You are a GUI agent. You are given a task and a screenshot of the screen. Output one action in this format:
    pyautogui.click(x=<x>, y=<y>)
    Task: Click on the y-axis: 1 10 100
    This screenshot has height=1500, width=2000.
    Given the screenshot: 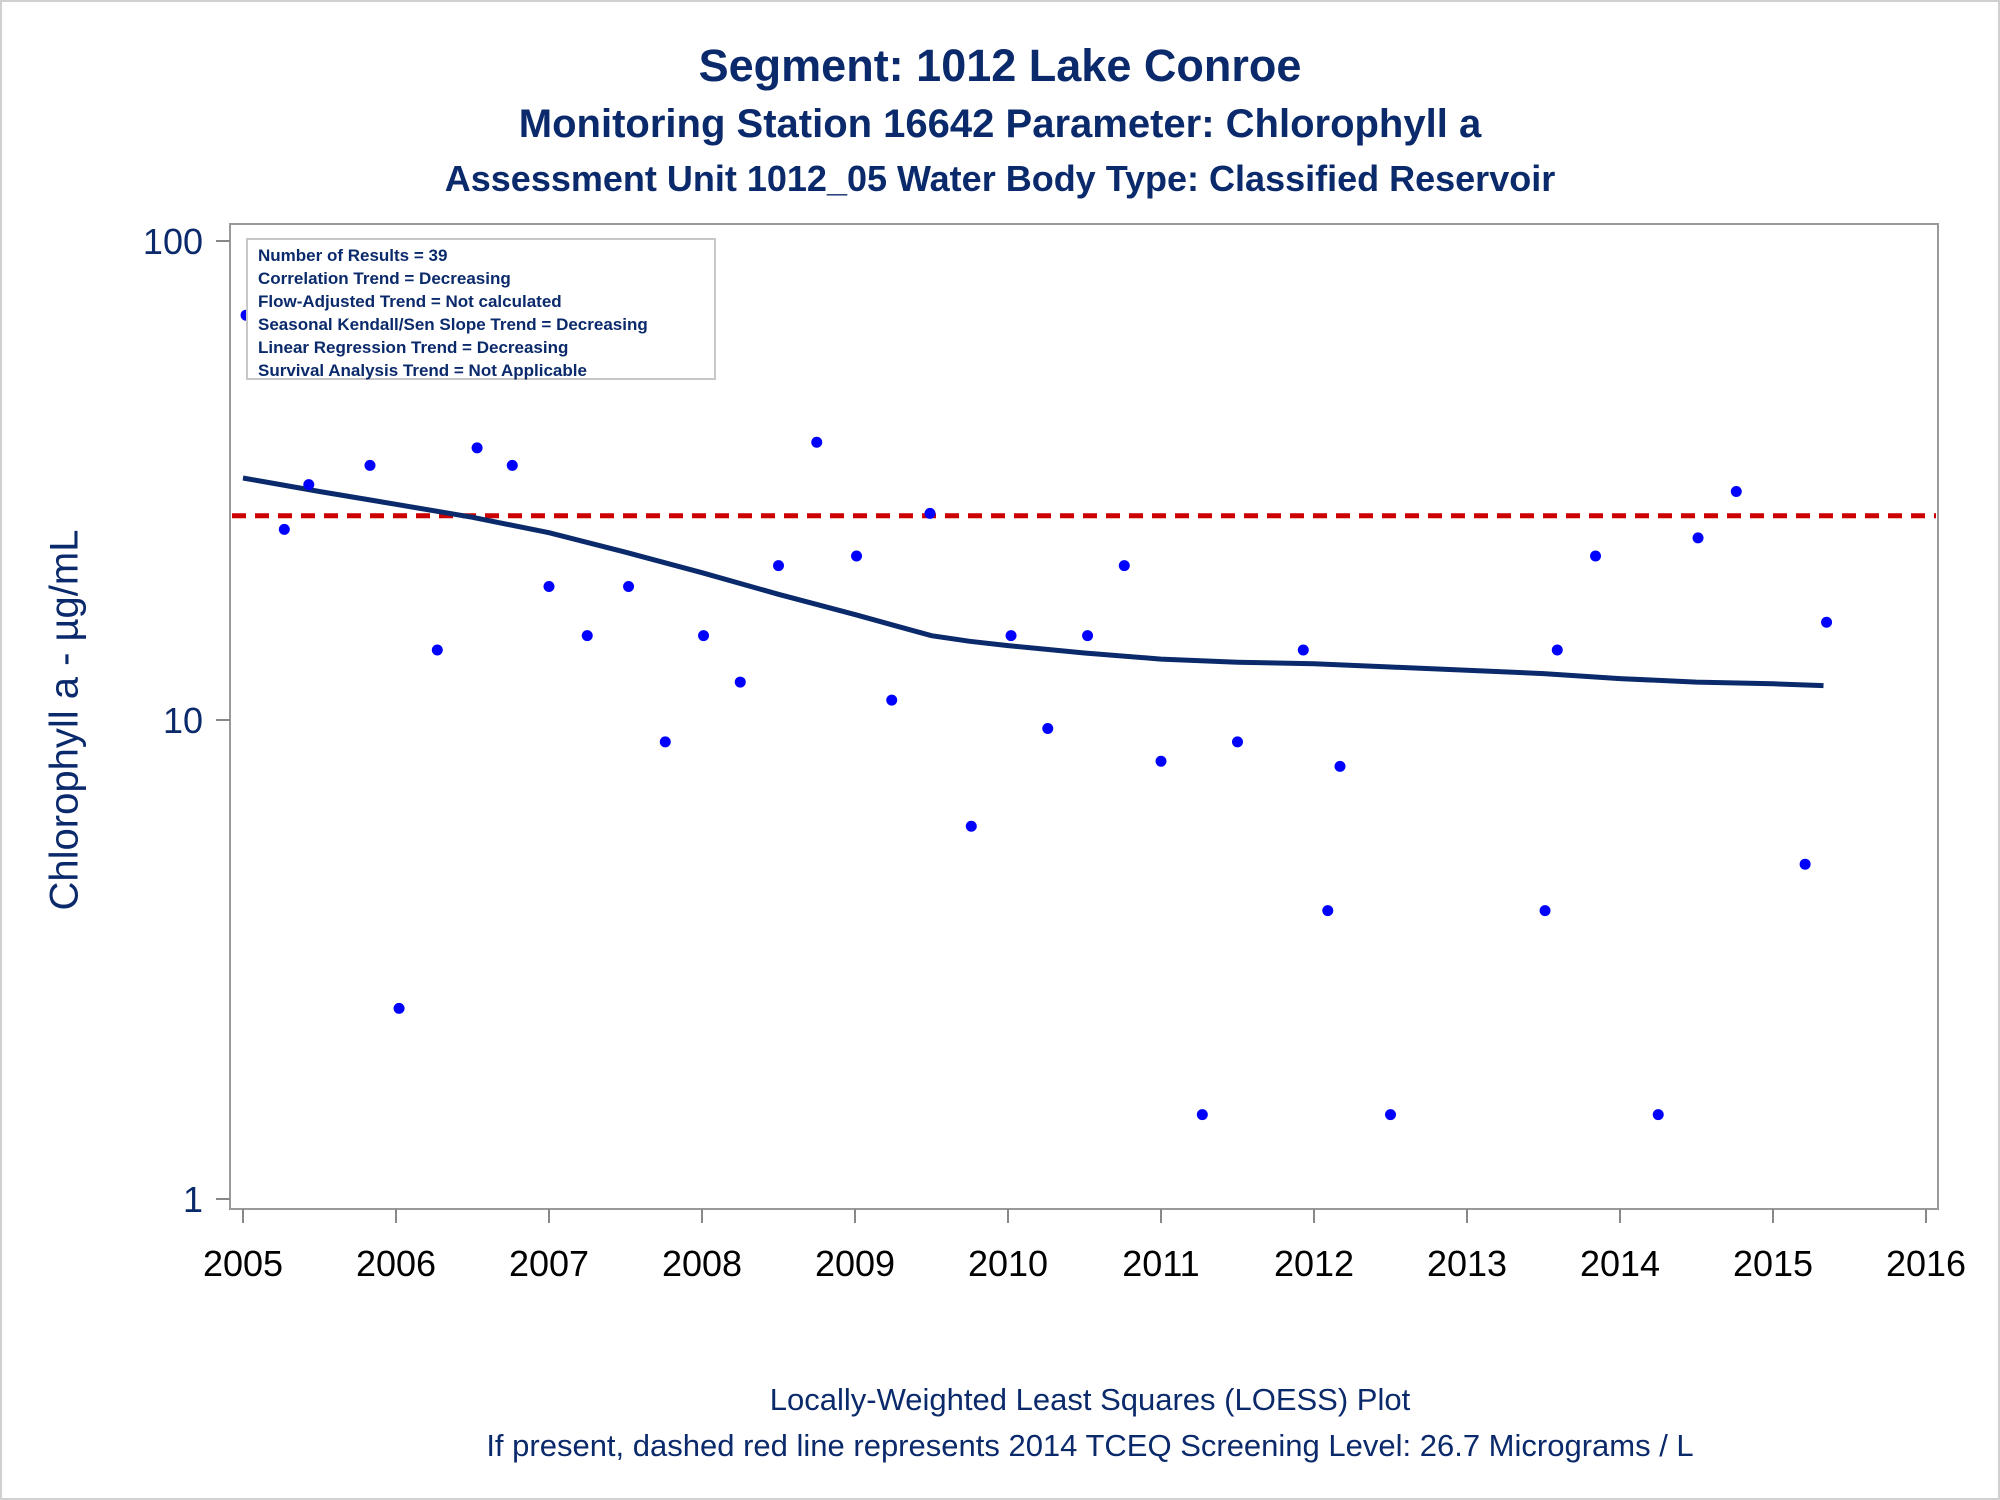 What is the action you would take?
    pyautogui.click(x=186, y=720)
    